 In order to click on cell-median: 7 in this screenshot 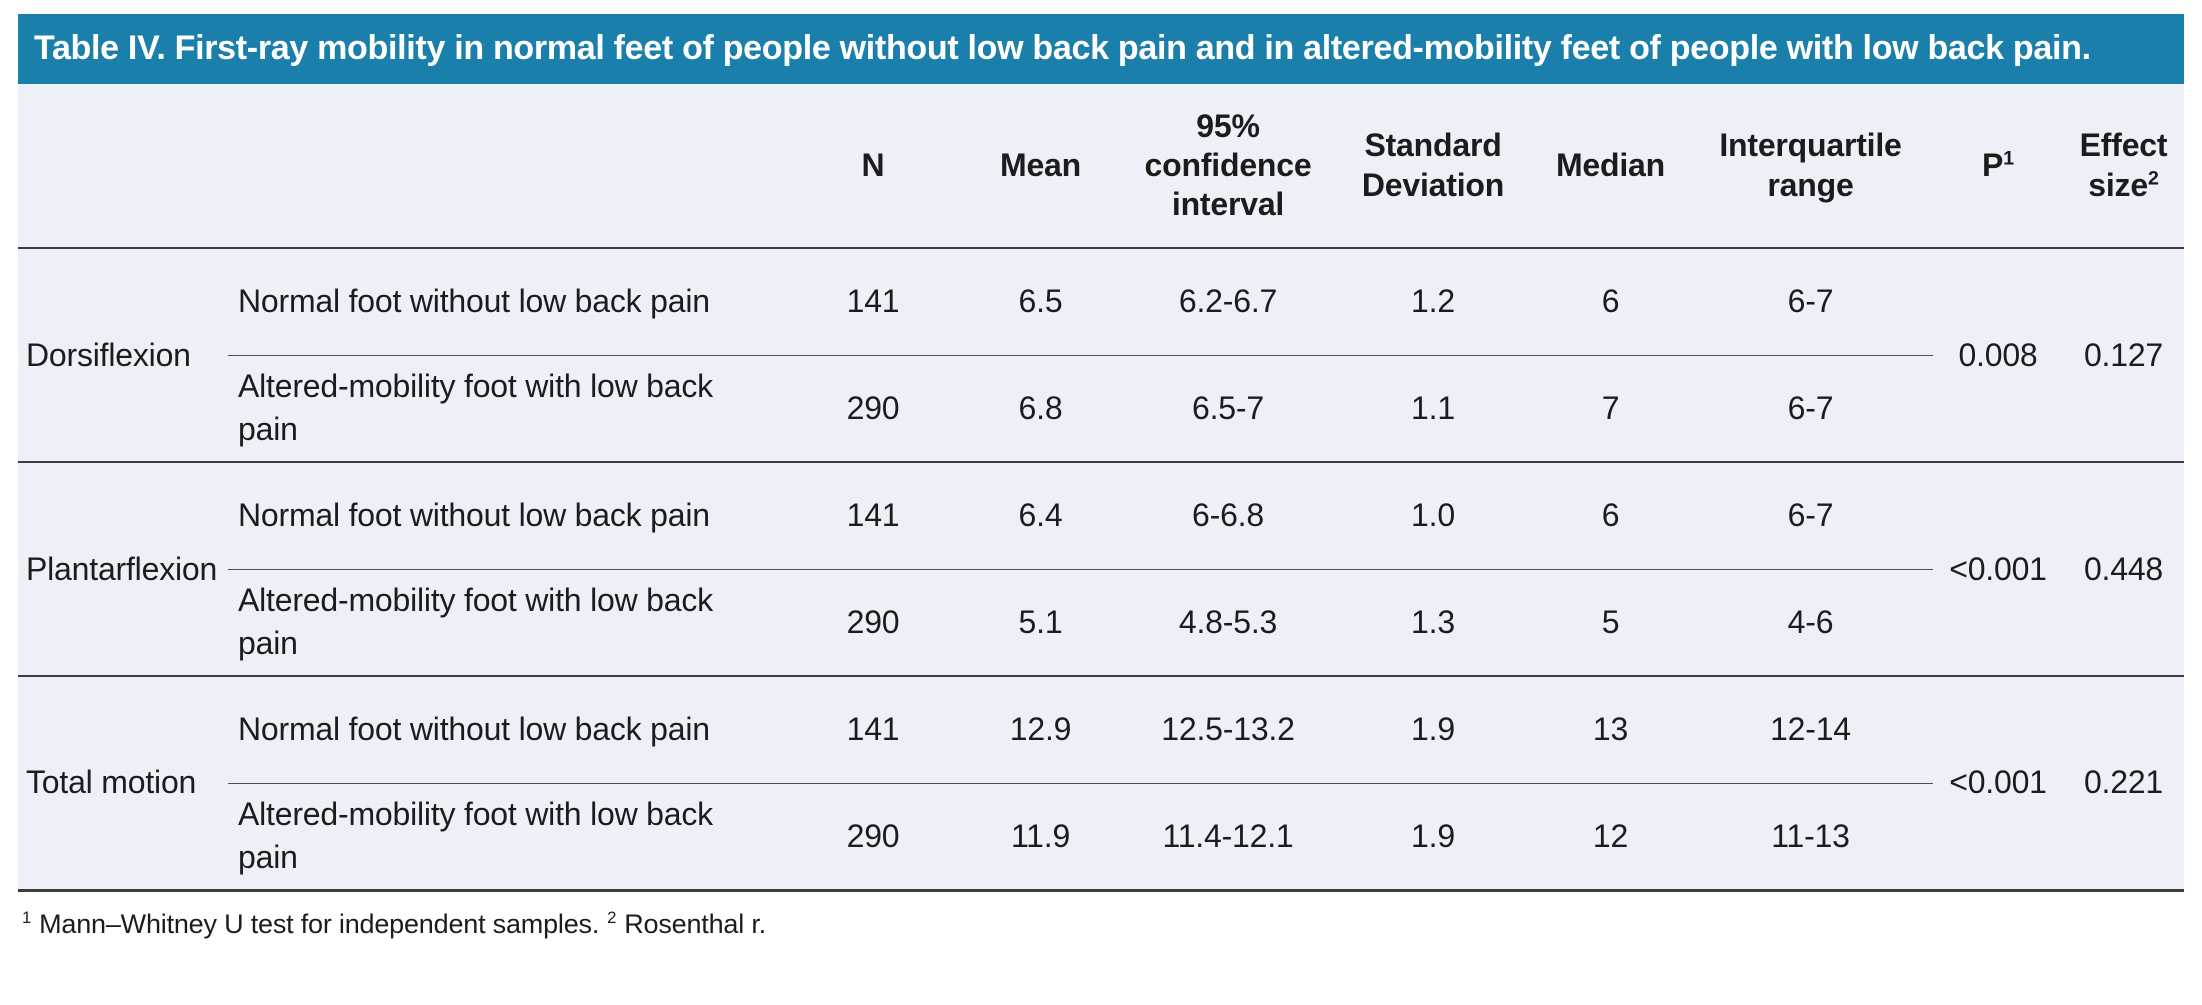, I will do `click(1610, 407)`.